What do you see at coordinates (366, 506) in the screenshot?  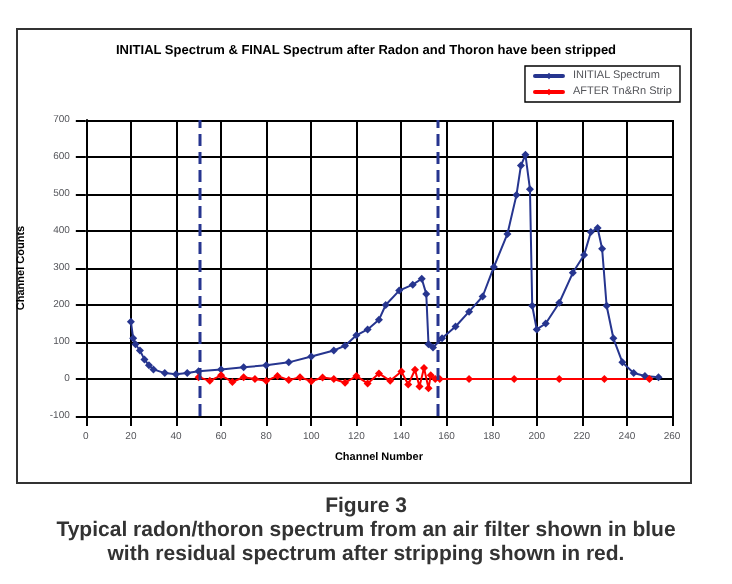 I see `caption: Figure 3` at bounding box center [366, 506].